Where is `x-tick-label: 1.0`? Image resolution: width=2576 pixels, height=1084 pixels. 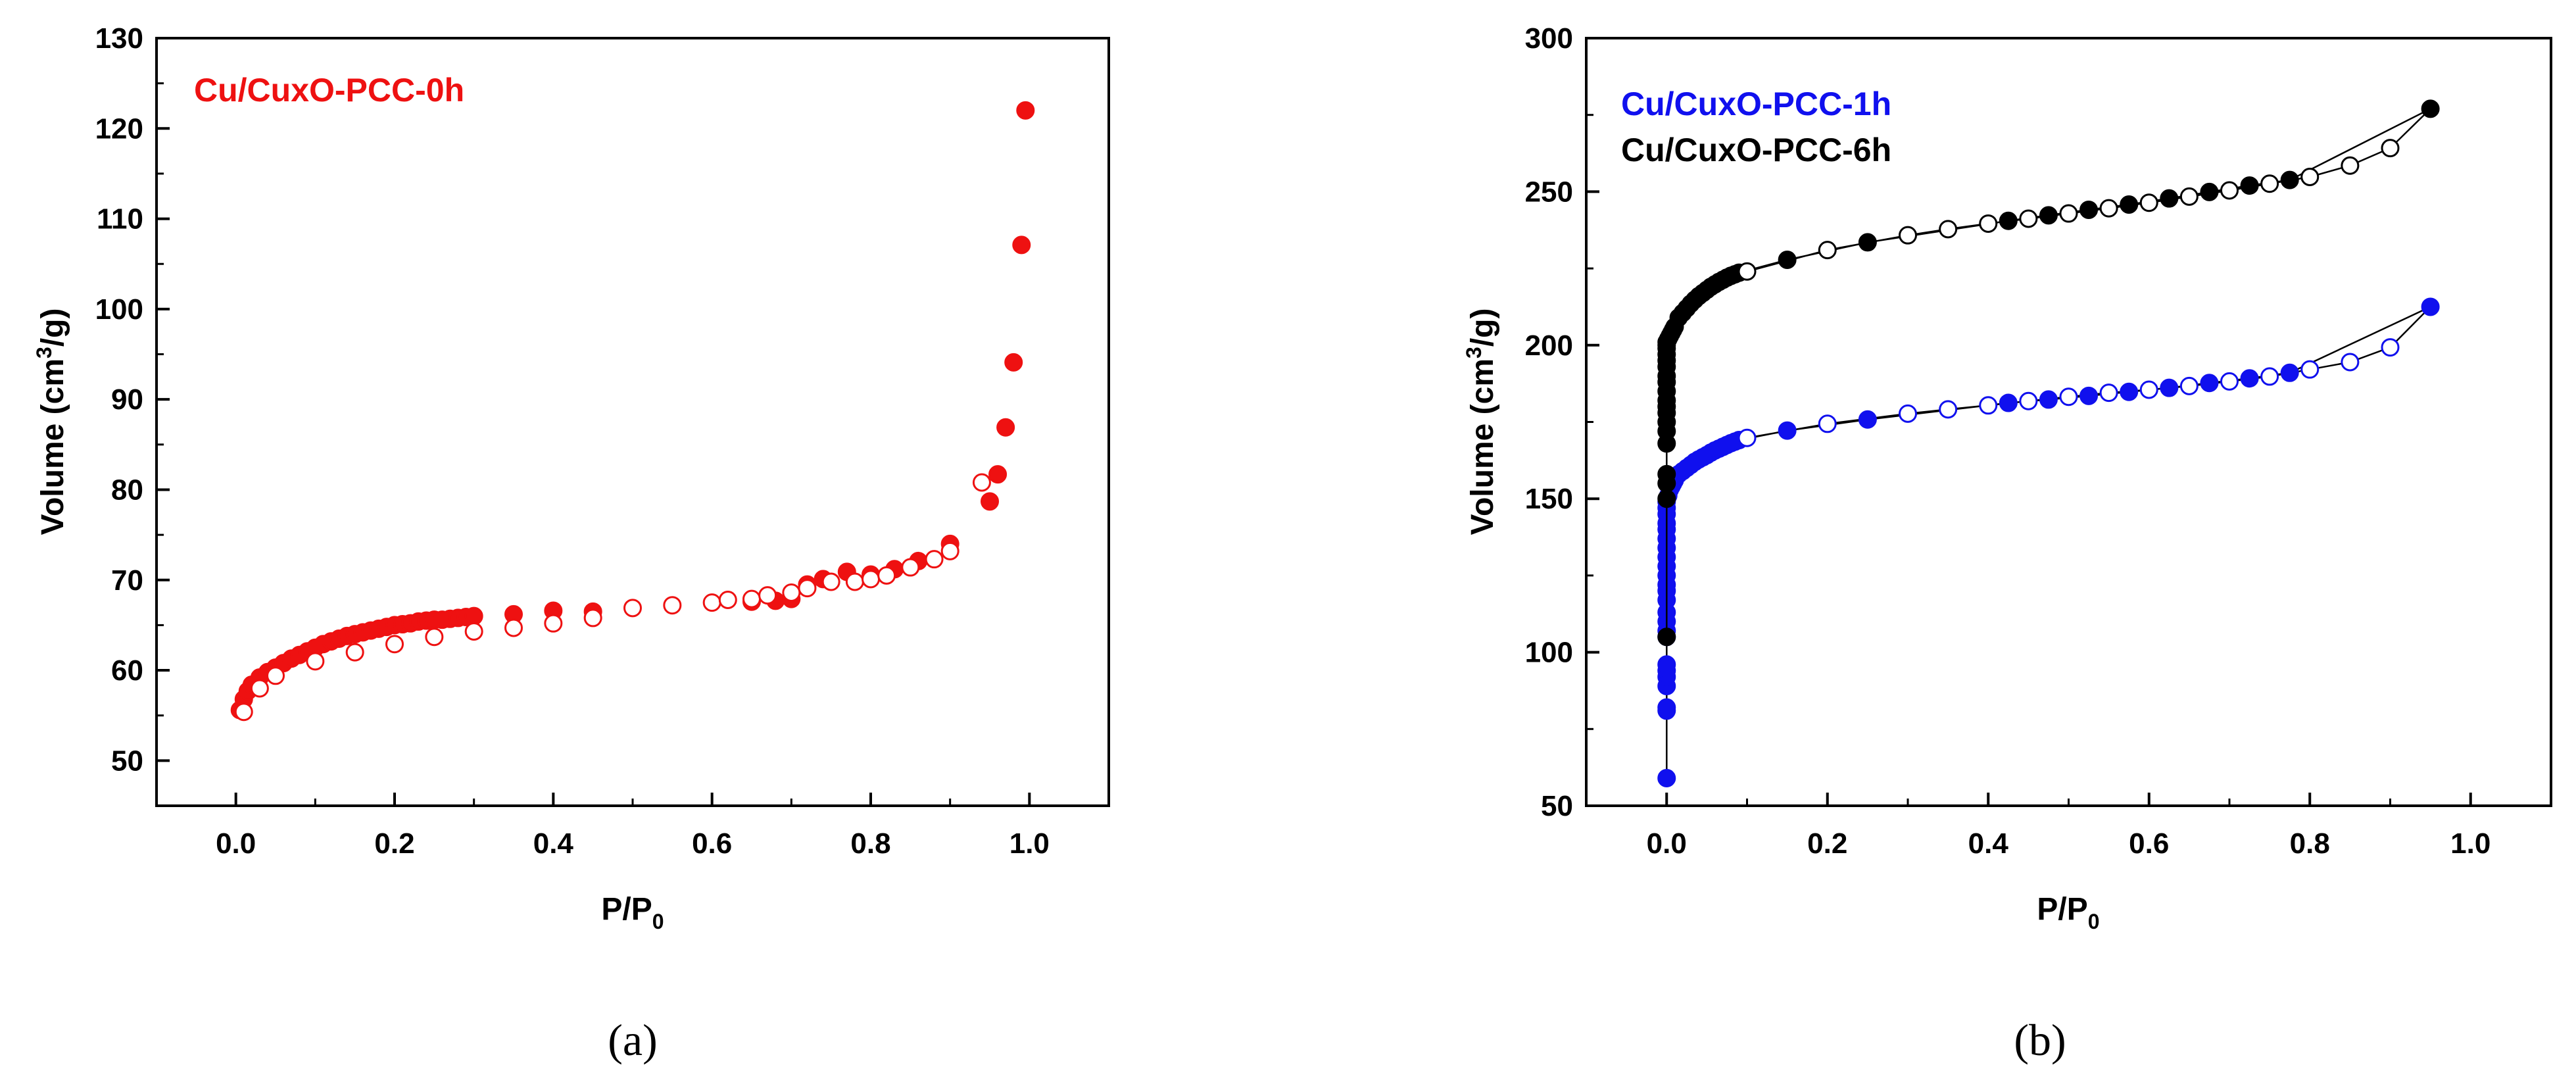 x-tick-label: 1.0 is located at coordinates (2470, 844).